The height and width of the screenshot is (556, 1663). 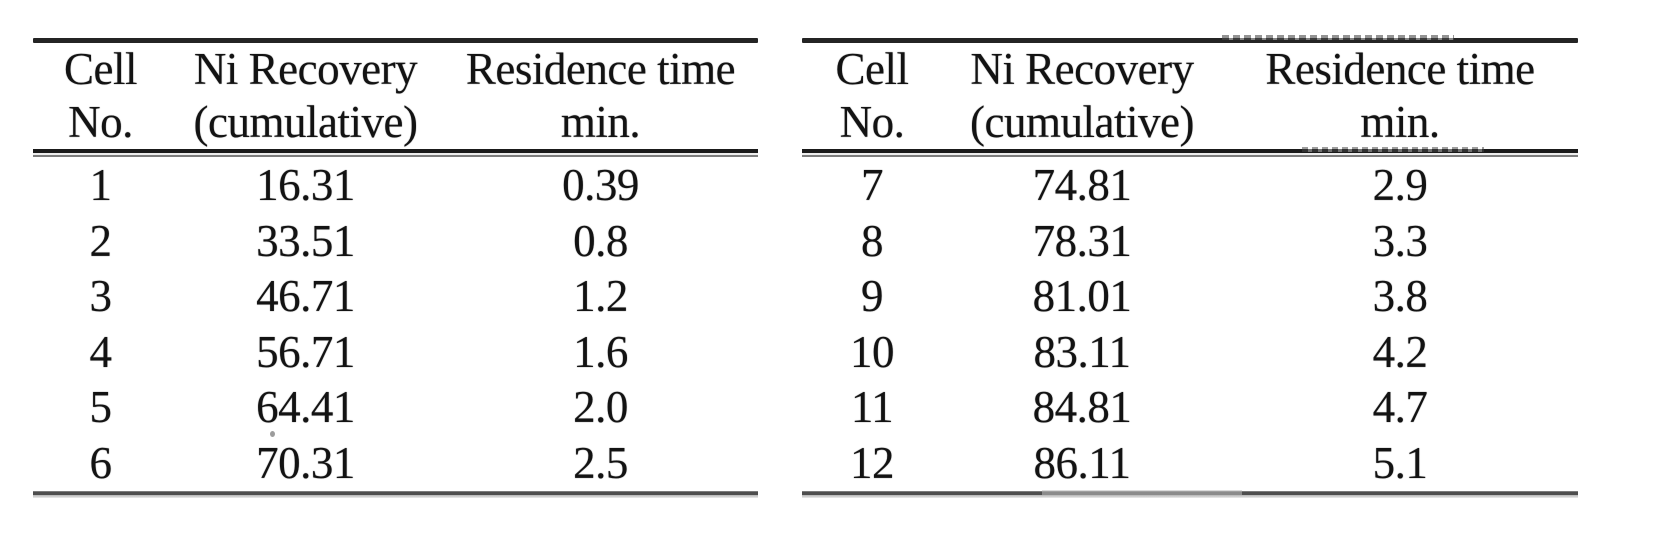 What do you see at coordinates (1400, 185) in the screenshot?
I see `residence-time-value: 2.9` at bounding box center [1400, 185].